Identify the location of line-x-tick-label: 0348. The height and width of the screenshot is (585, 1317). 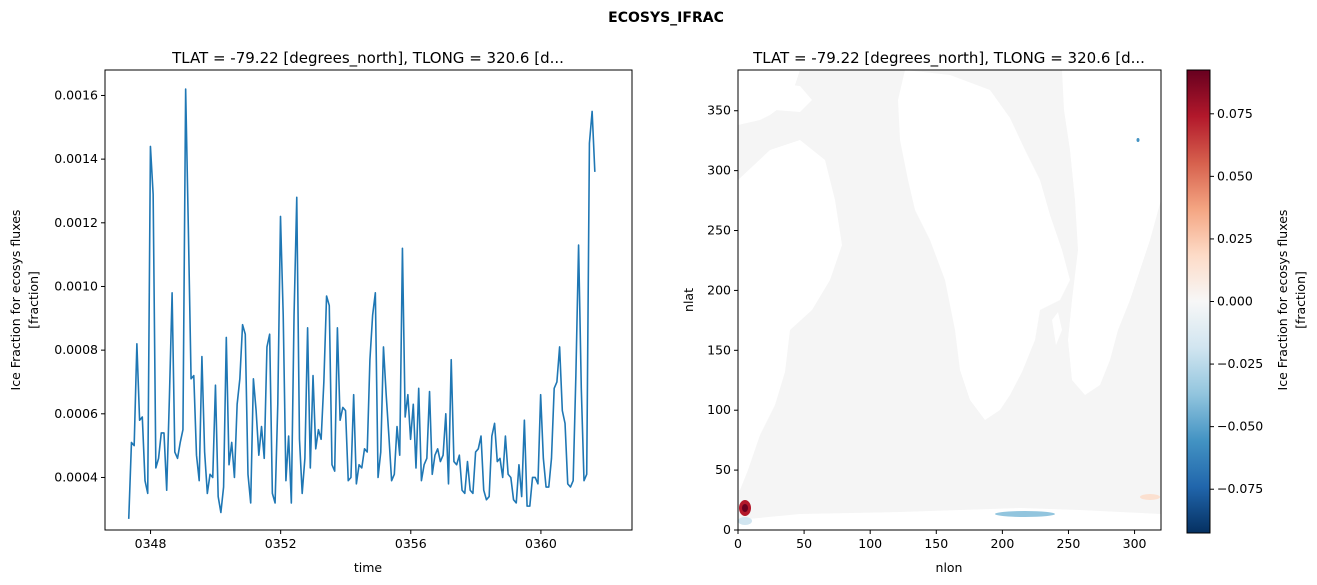
(151, 543).